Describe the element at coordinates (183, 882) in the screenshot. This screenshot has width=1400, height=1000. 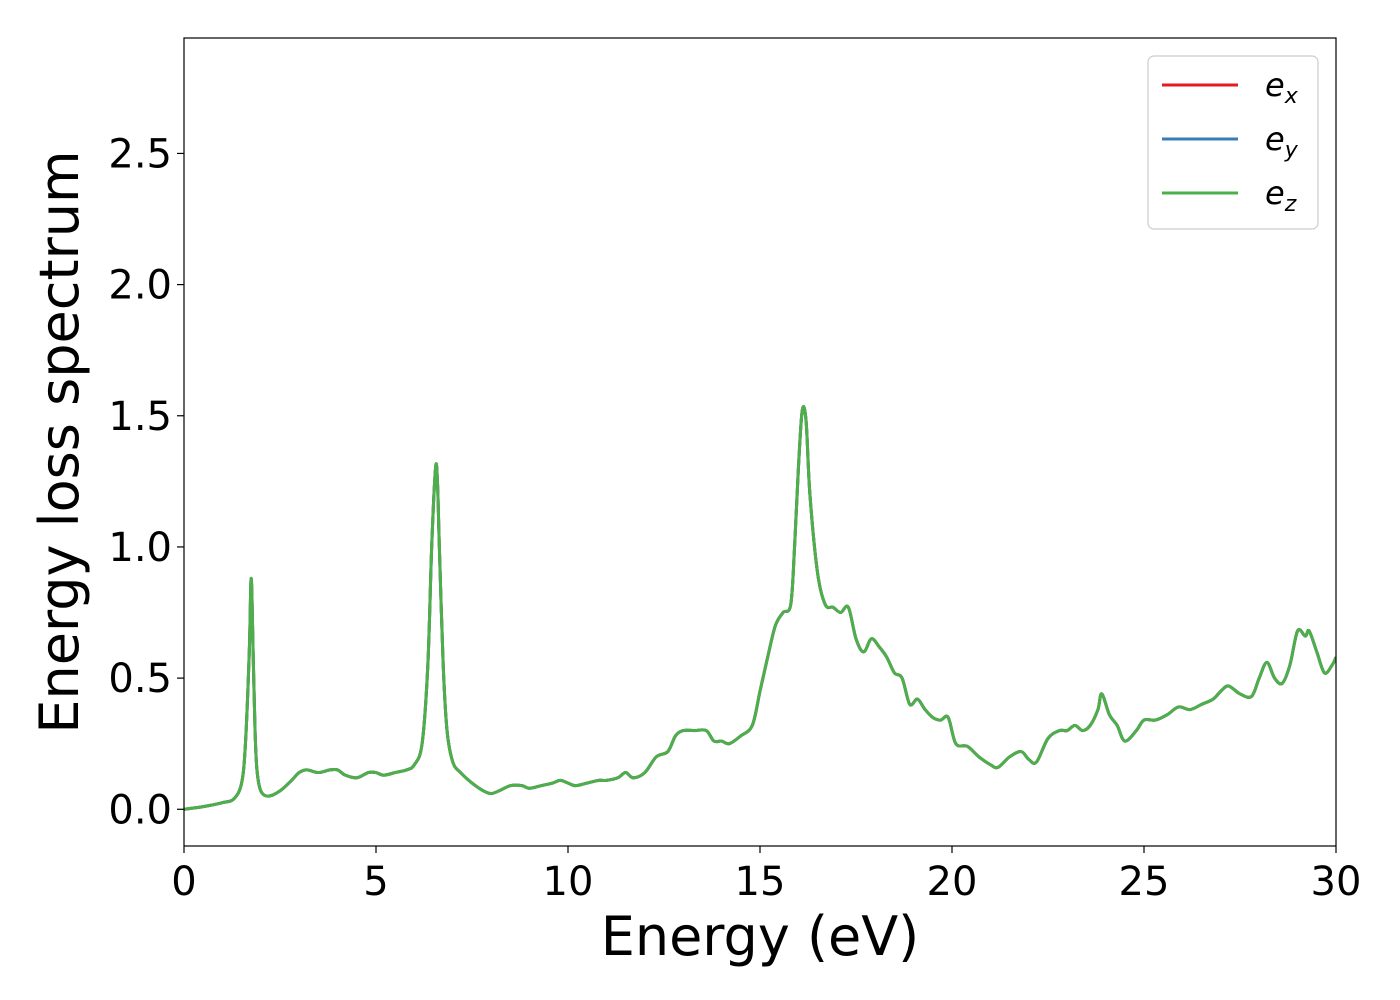
I see `x-tick-label: 0` at that location.